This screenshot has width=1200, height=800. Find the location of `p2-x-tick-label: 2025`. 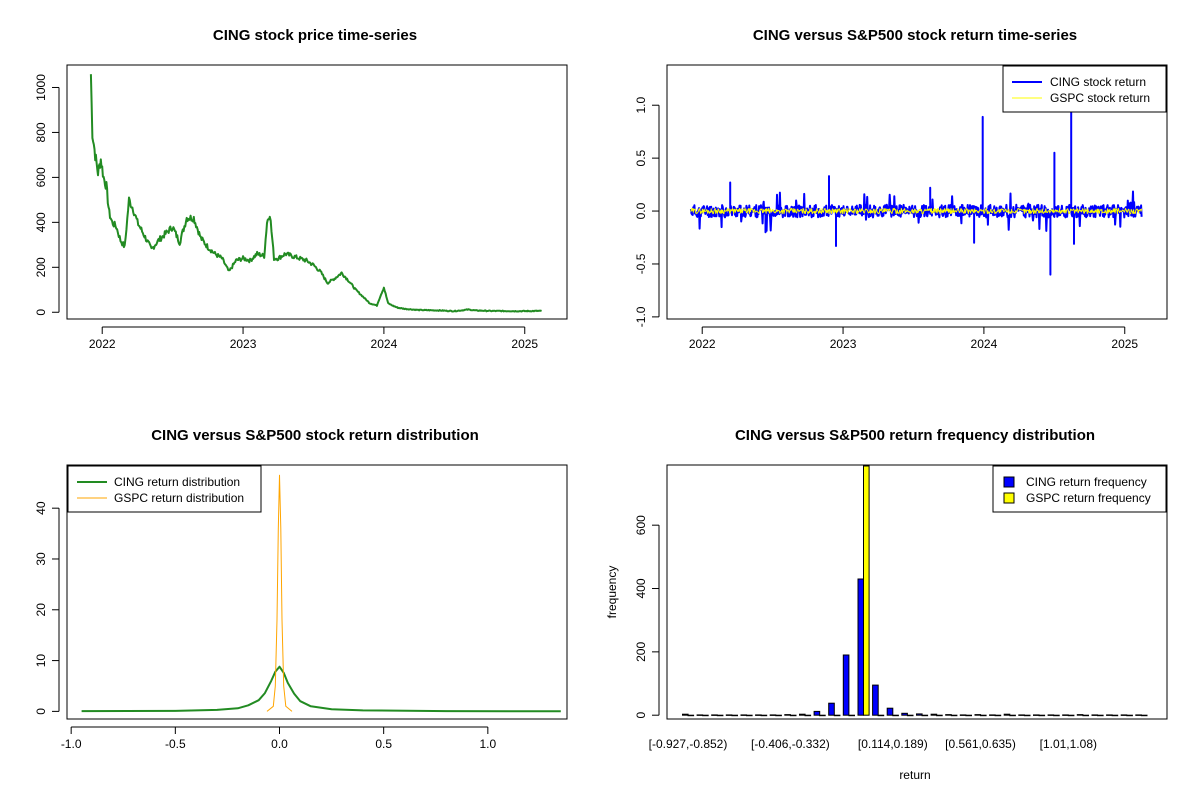

p2-x-tick-label: 2025 is located at coordinates (1124, 344).